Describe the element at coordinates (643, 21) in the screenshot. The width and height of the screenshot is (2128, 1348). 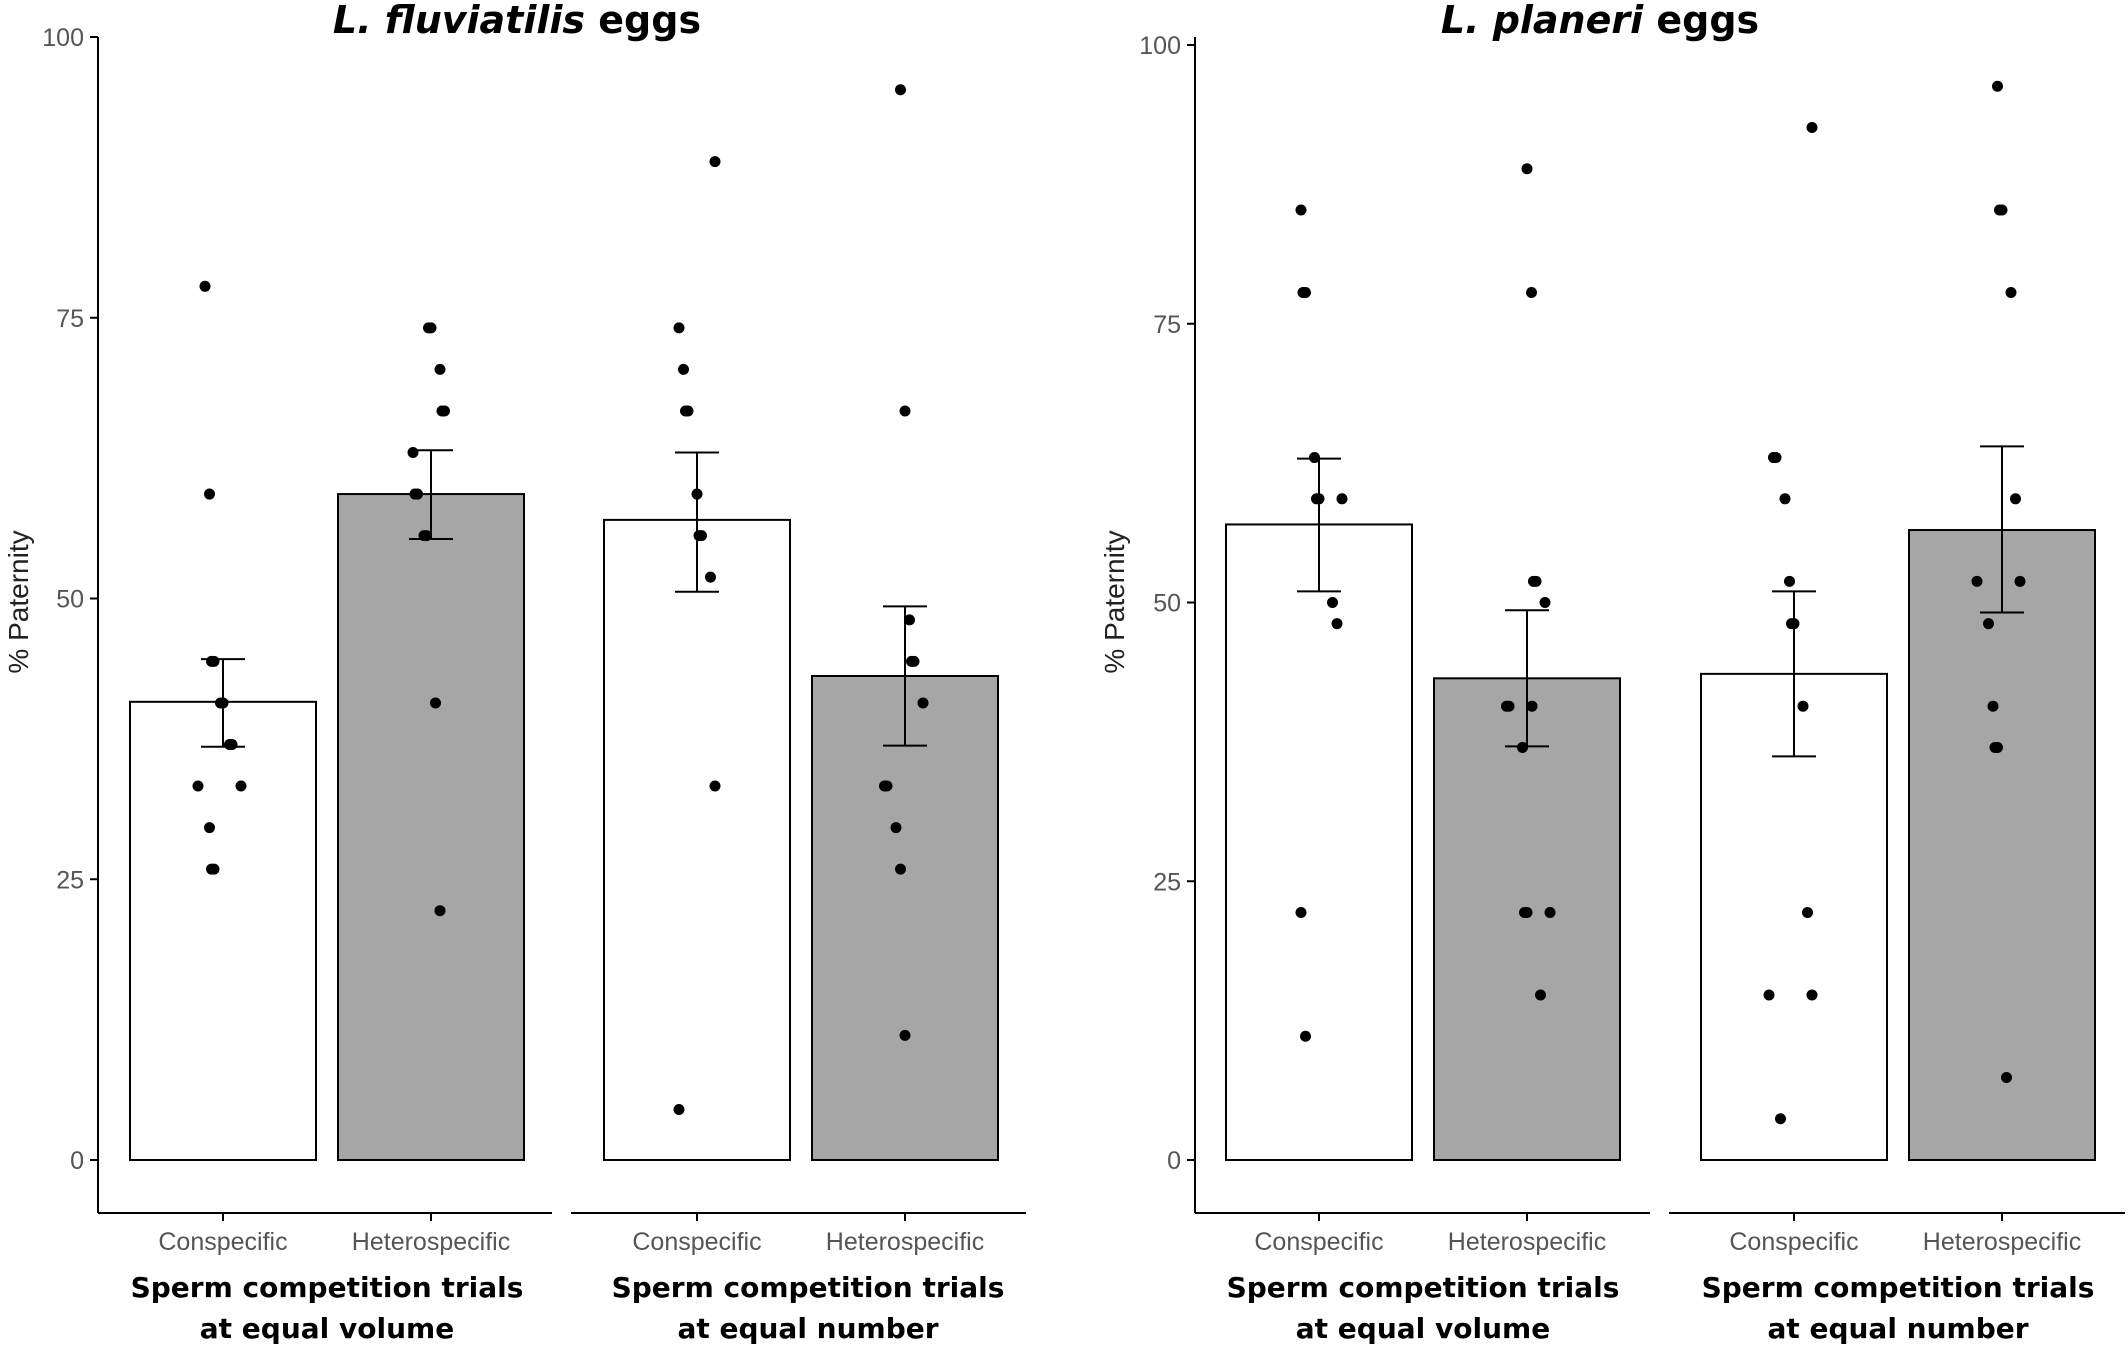
I see `panel-title-rest: eggs` at that location.